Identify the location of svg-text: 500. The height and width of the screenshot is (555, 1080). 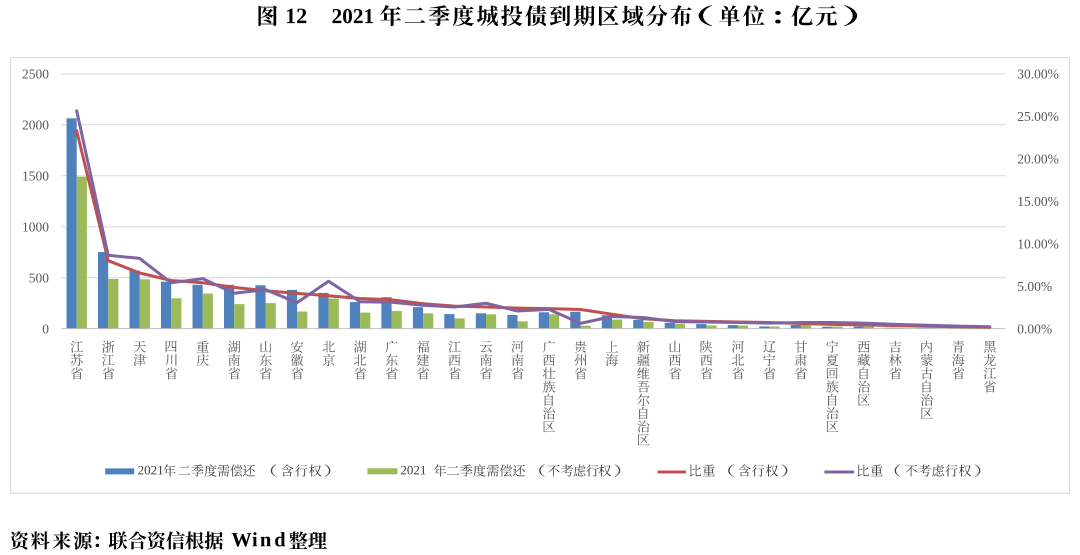
(39, 277).